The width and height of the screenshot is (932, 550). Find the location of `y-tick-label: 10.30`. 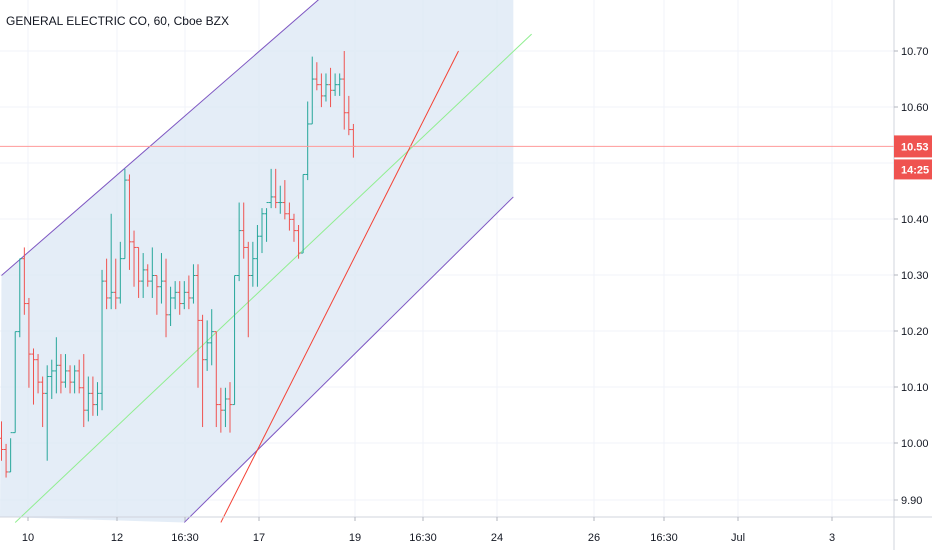

y-tick-label: 10.30 is located at coordinates (915, 276).